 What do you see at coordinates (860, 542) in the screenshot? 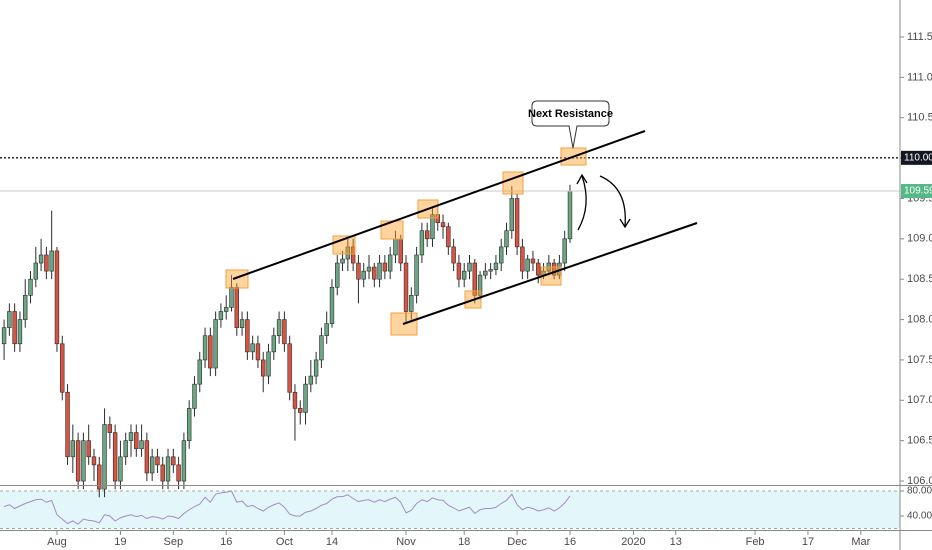
I see `x-tick-label: Mar` at bounding box center [860, 542].